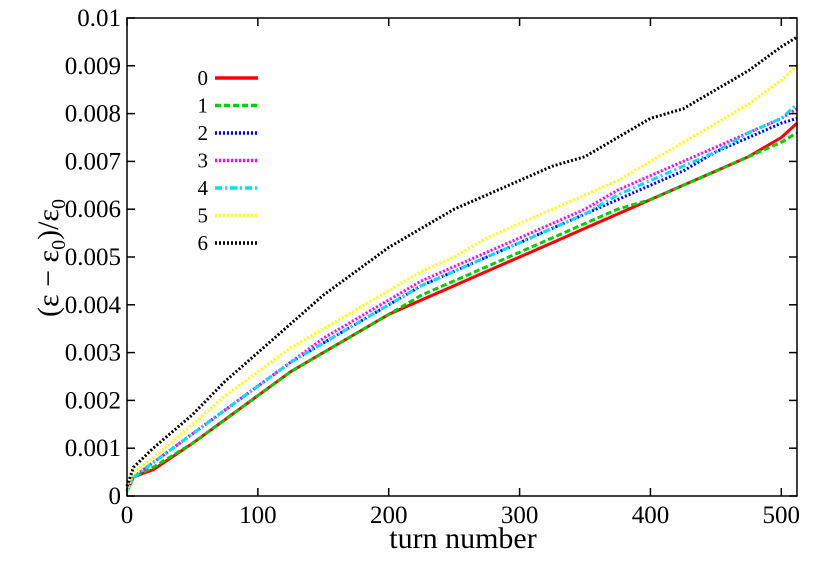 This screenshot has width=822, height=576. What do you see at coordinates (203, 133) in the screenshot?
I see `legend-label-2: 2` at bounding box center [203, 133].